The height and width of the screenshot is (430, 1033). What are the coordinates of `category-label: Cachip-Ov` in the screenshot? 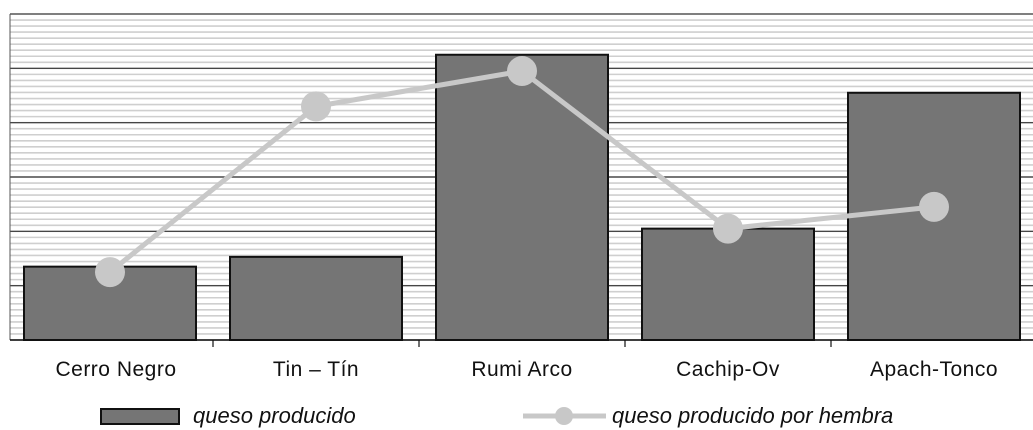 It's located at (728, 369).